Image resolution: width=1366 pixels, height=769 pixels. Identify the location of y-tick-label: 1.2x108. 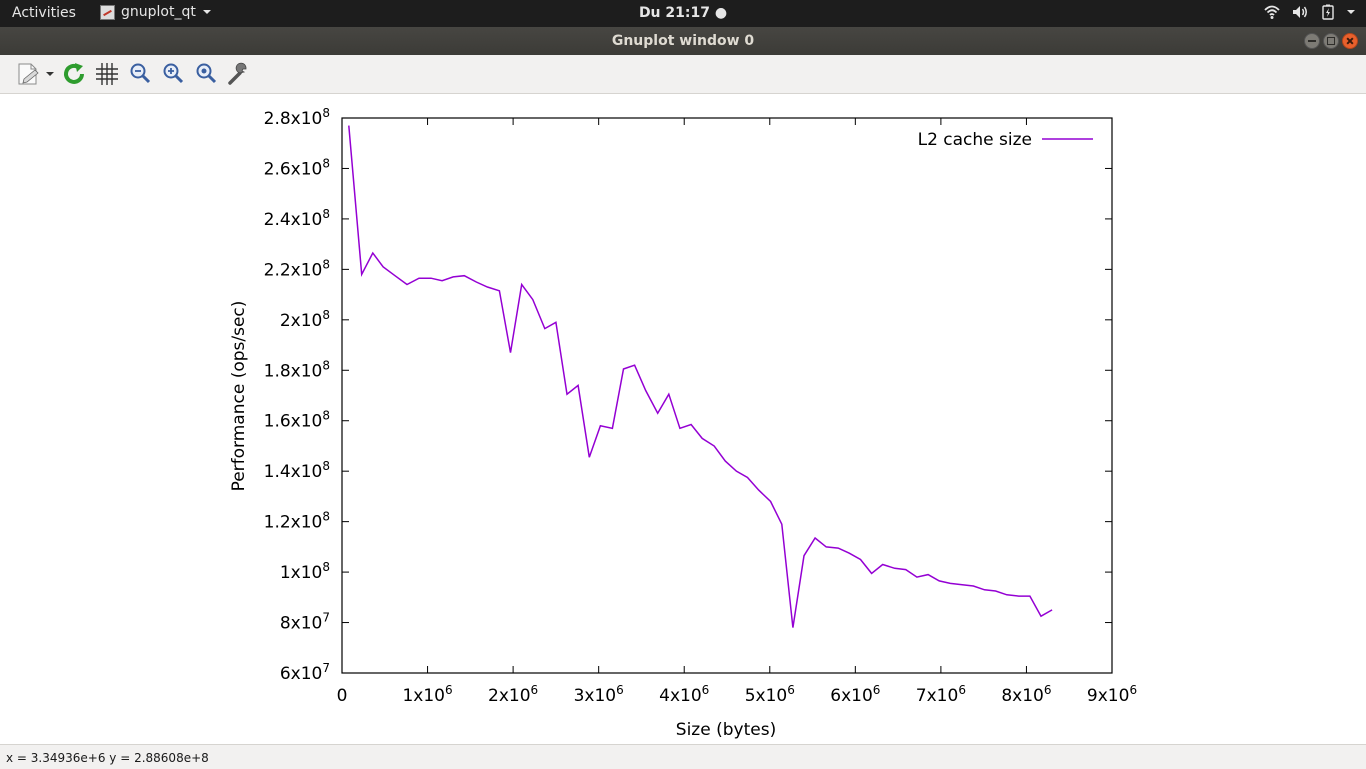
(297, 521).